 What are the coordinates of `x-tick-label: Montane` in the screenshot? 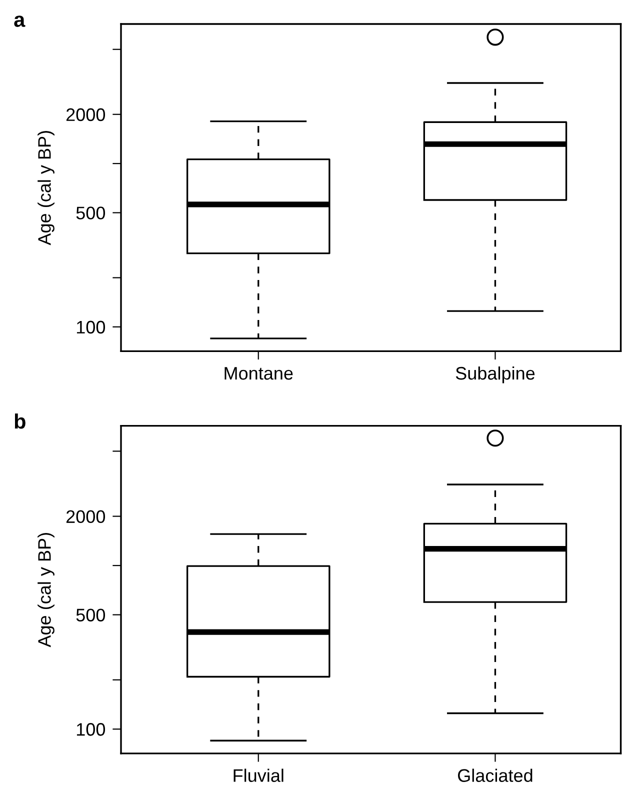 It's located at (258, 373).